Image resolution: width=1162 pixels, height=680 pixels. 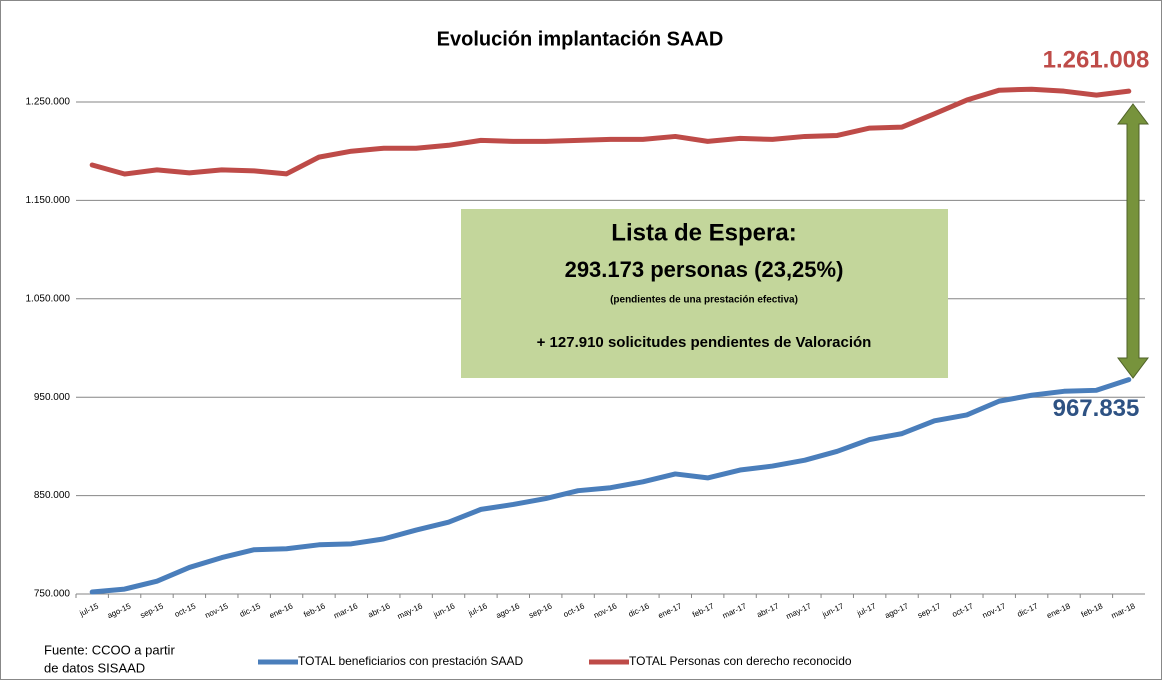 What do you see at coordinates (1133, 241) in the screenshot?
I see `double-arrow` at bounding box center [1133, 241].